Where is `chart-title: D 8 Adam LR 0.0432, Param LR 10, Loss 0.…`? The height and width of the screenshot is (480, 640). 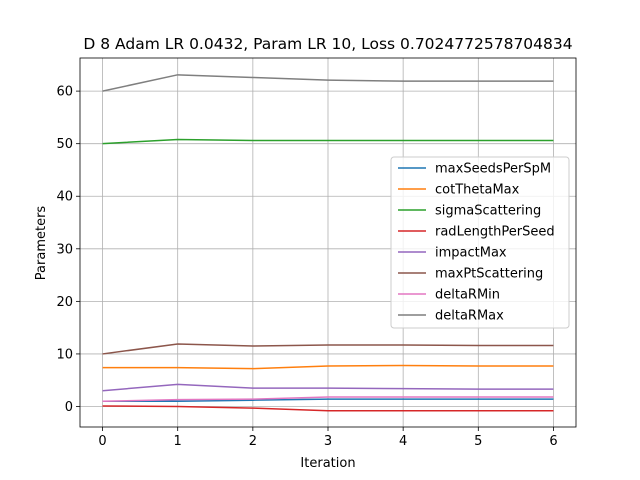 chart-title: D 8 Adam LR 0.0432, Param LR 10, Loss 0.… is located at coordinates (327, 44).